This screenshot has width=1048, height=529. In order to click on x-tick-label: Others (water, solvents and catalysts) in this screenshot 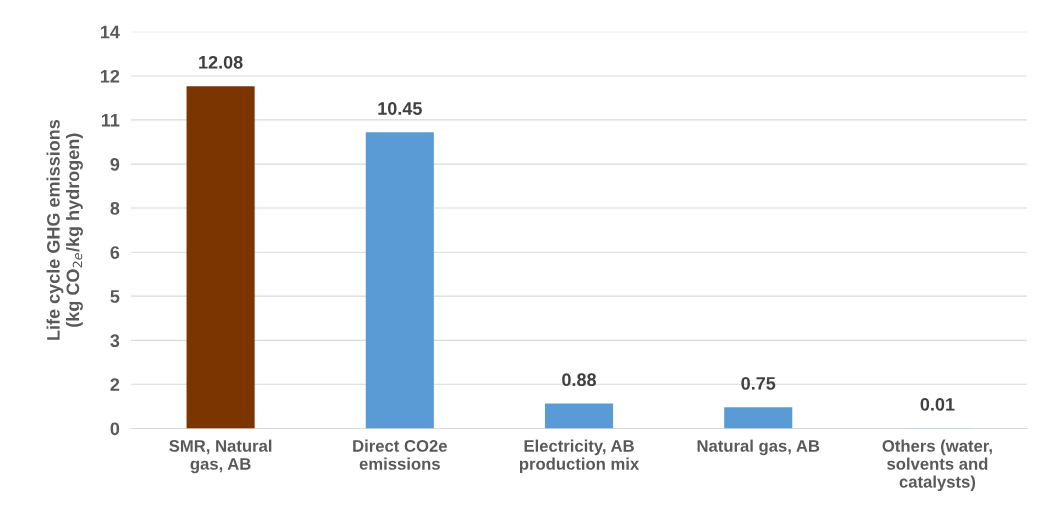, I will do `click(937, 465)`.